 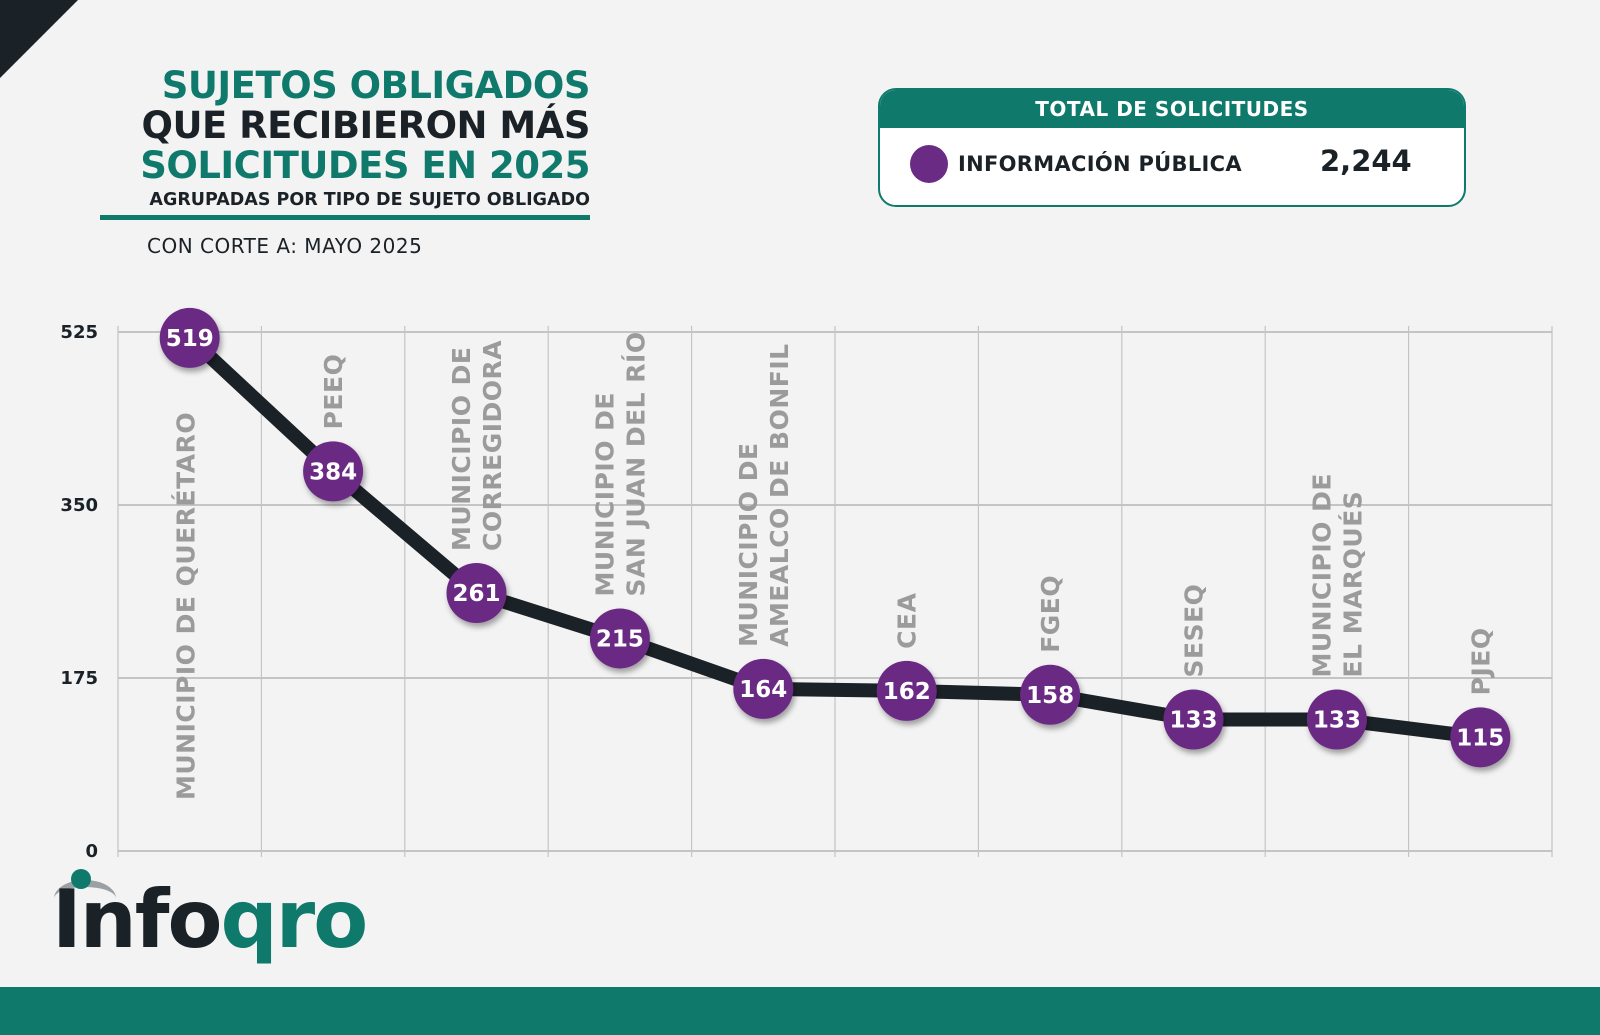 I want to click on y-tick-label: 350, so click(x=79, y=505).